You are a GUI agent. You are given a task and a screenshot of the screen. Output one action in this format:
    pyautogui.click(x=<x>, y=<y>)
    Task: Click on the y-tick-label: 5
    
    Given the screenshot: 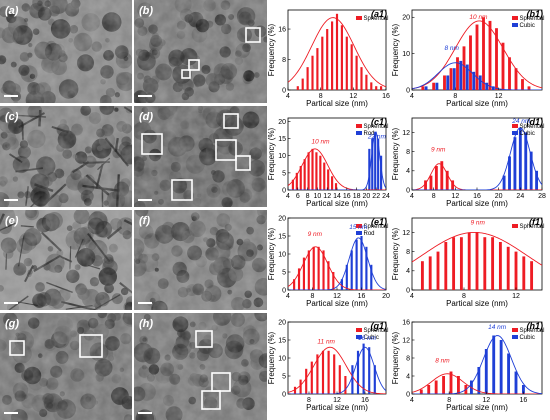 What is the action you would take?
    pyautogui.click(x=284, y=376)
    